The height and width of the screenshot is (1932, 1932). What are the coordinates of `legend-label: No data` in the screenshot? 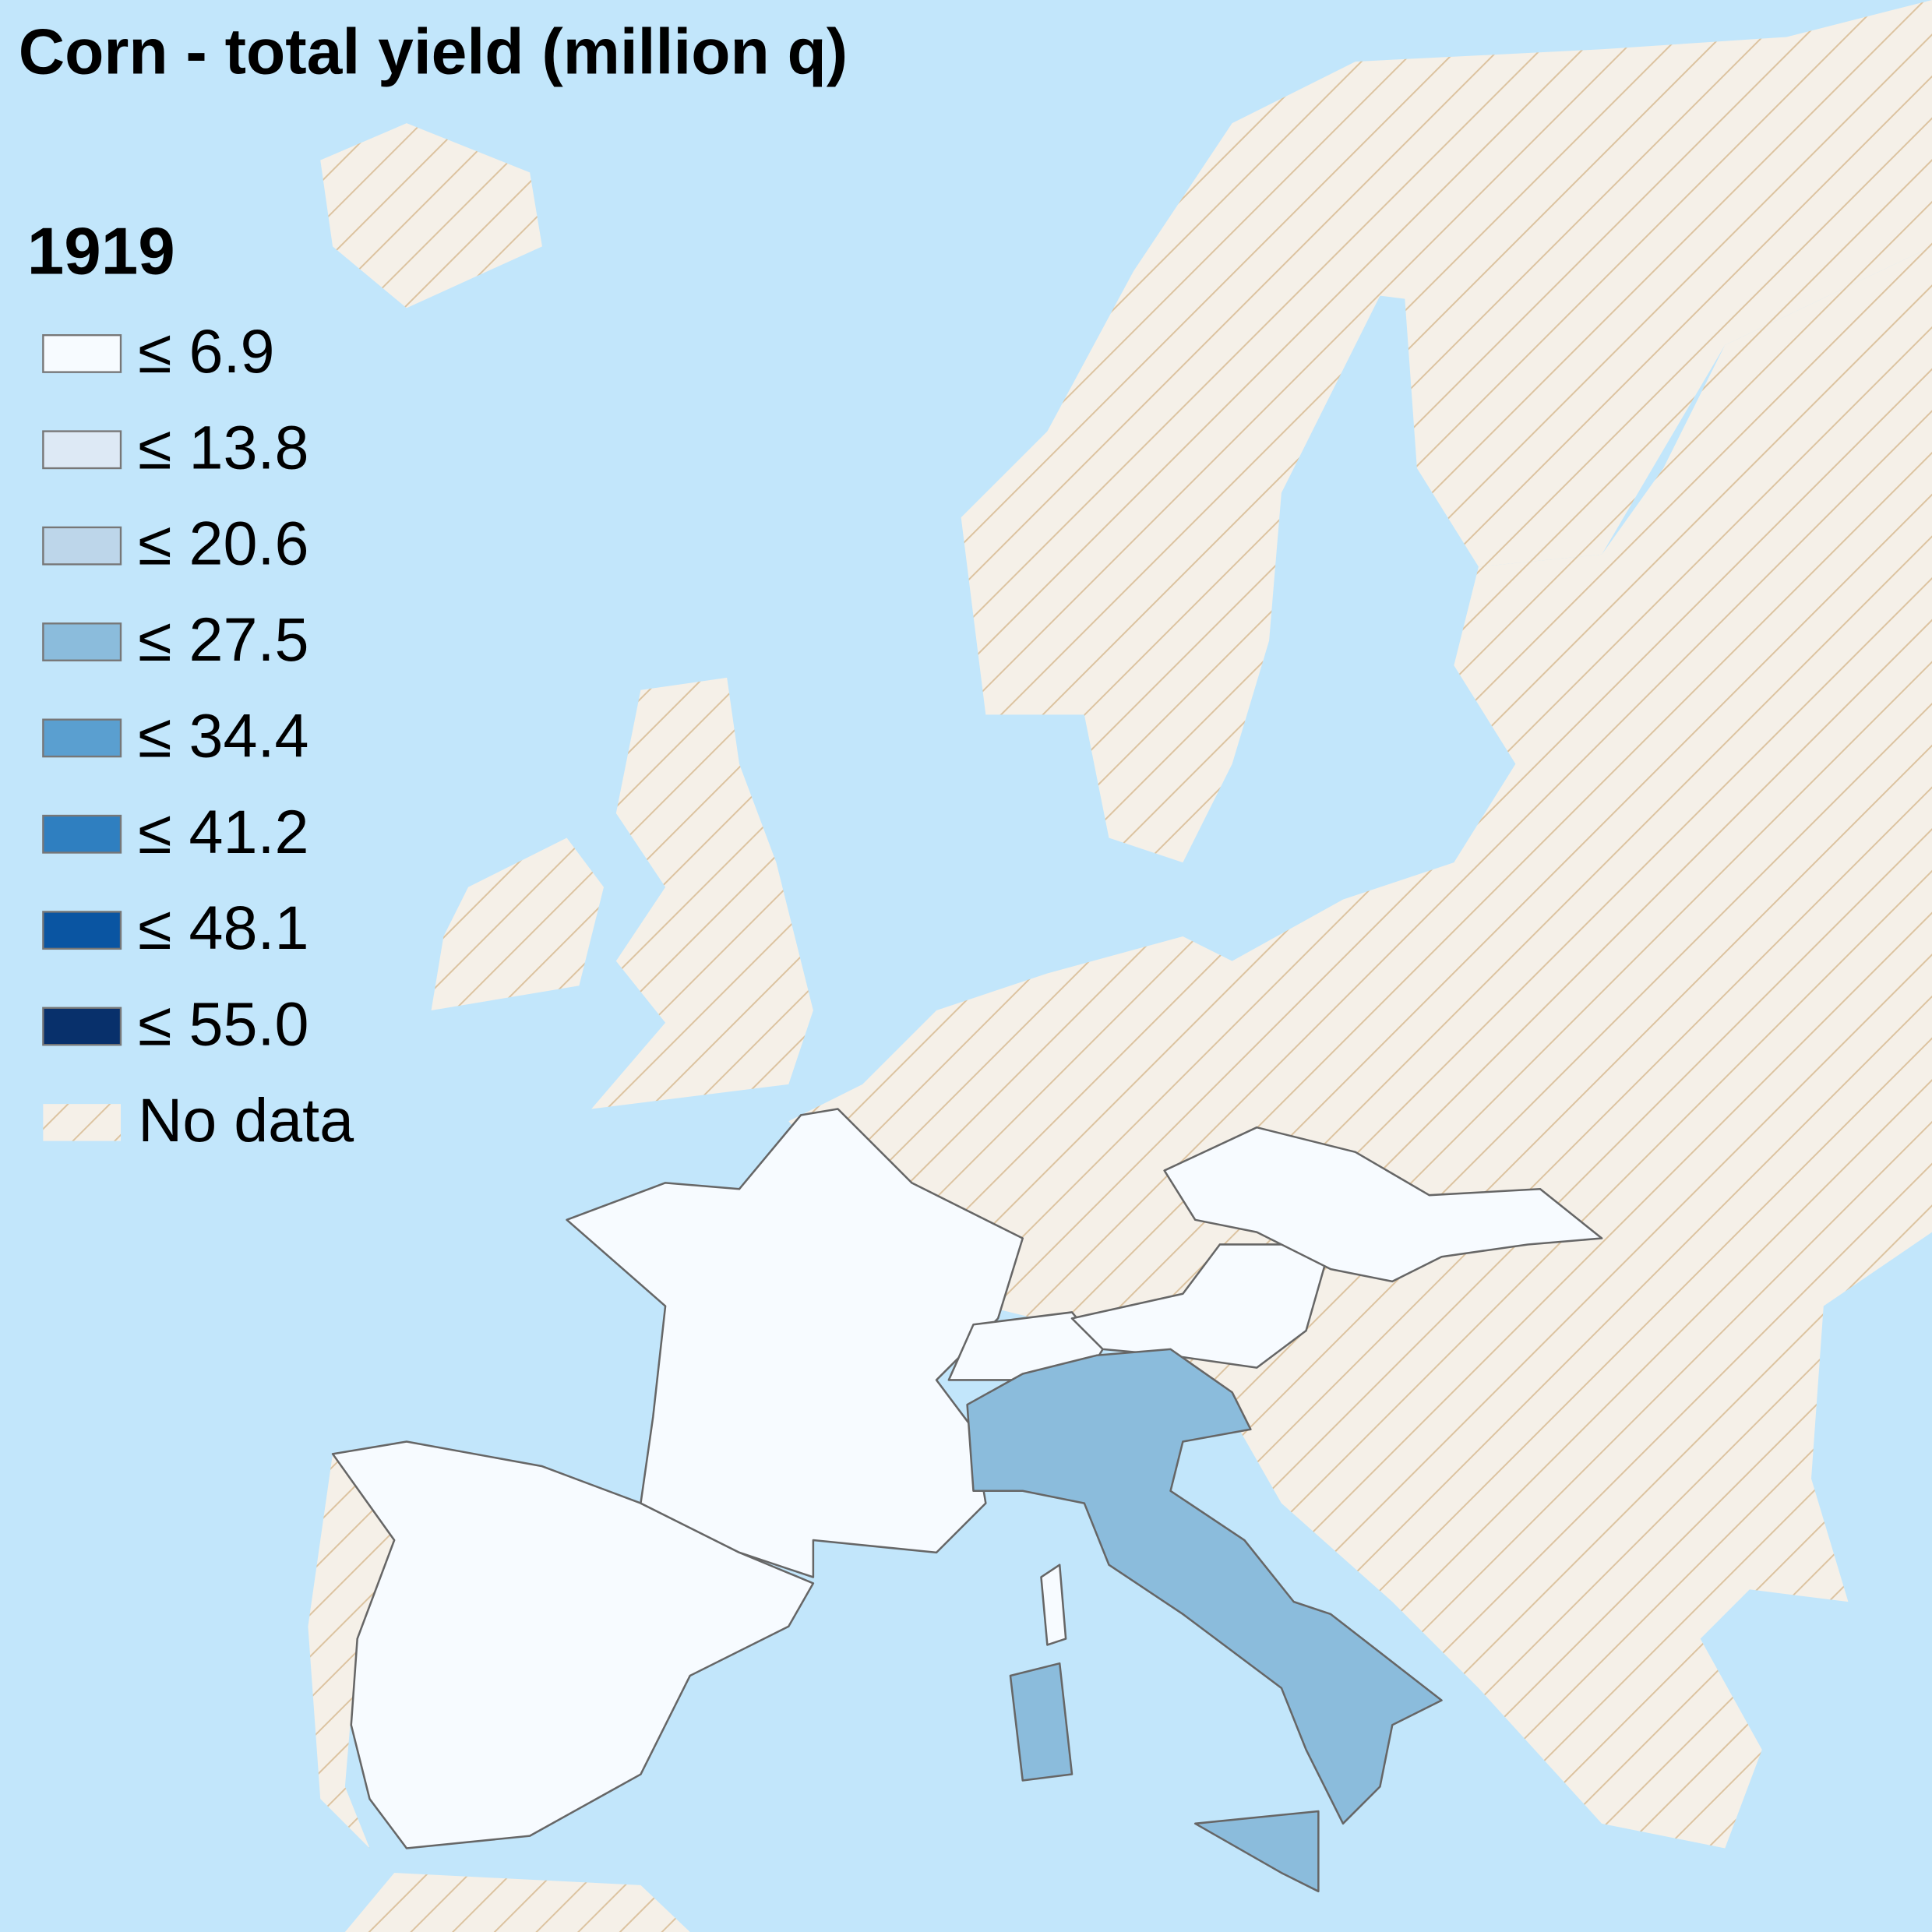 It's located at (246, 1120).